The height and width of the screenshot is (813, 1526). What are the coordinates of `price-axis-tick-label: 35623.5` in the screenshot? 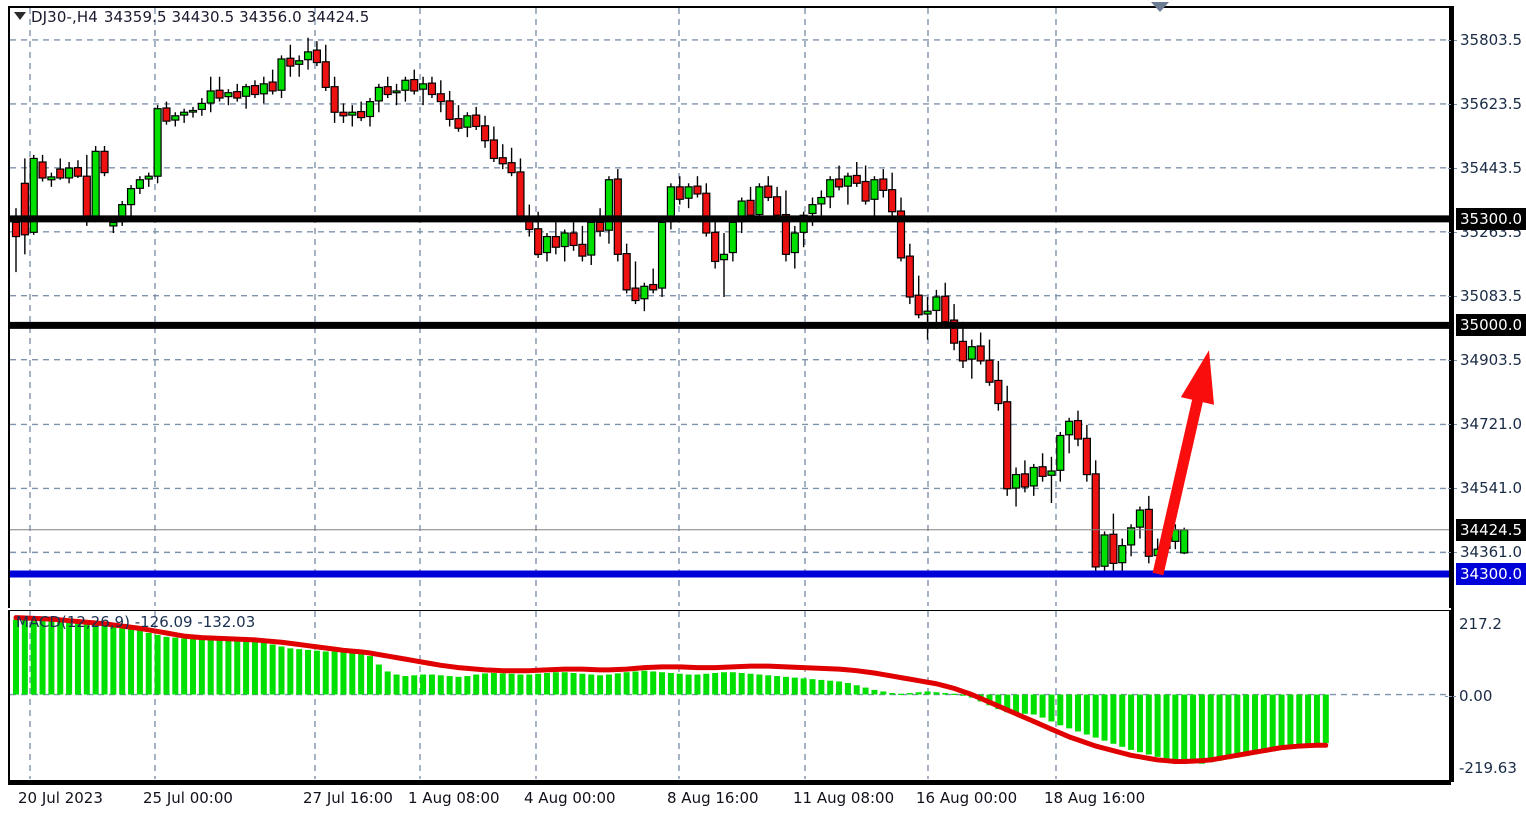 It's located at (1485, 104).